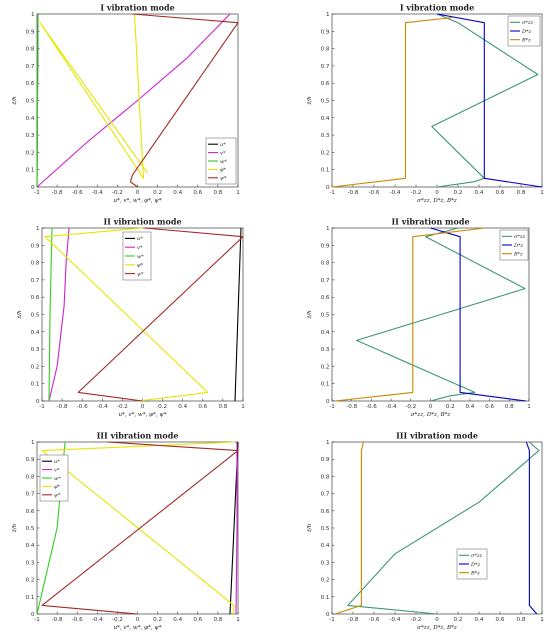  Describe the element at coordinates (325, 50) in the screenshot. I see `y-tick-label: 0.8` at that location.